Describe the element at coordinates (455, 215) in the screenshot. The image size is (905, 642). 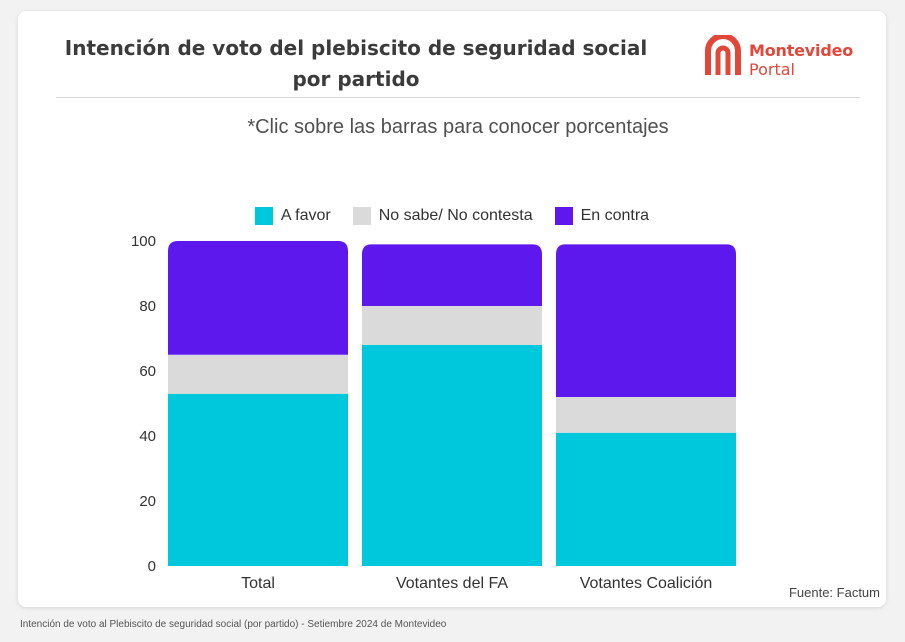
I see `legend-label-no-sabe: No sabe/ No contesta` at that location.